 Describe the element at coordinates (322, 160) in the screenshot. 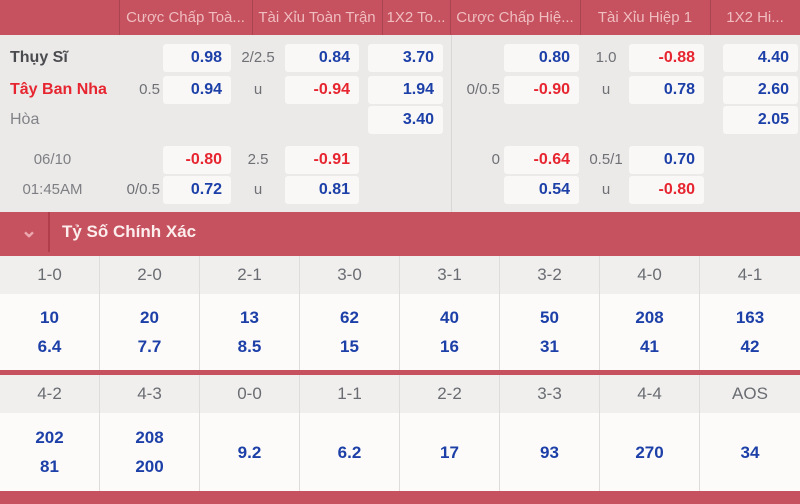

I see `odds-cell-o2: -0.91` at that location.